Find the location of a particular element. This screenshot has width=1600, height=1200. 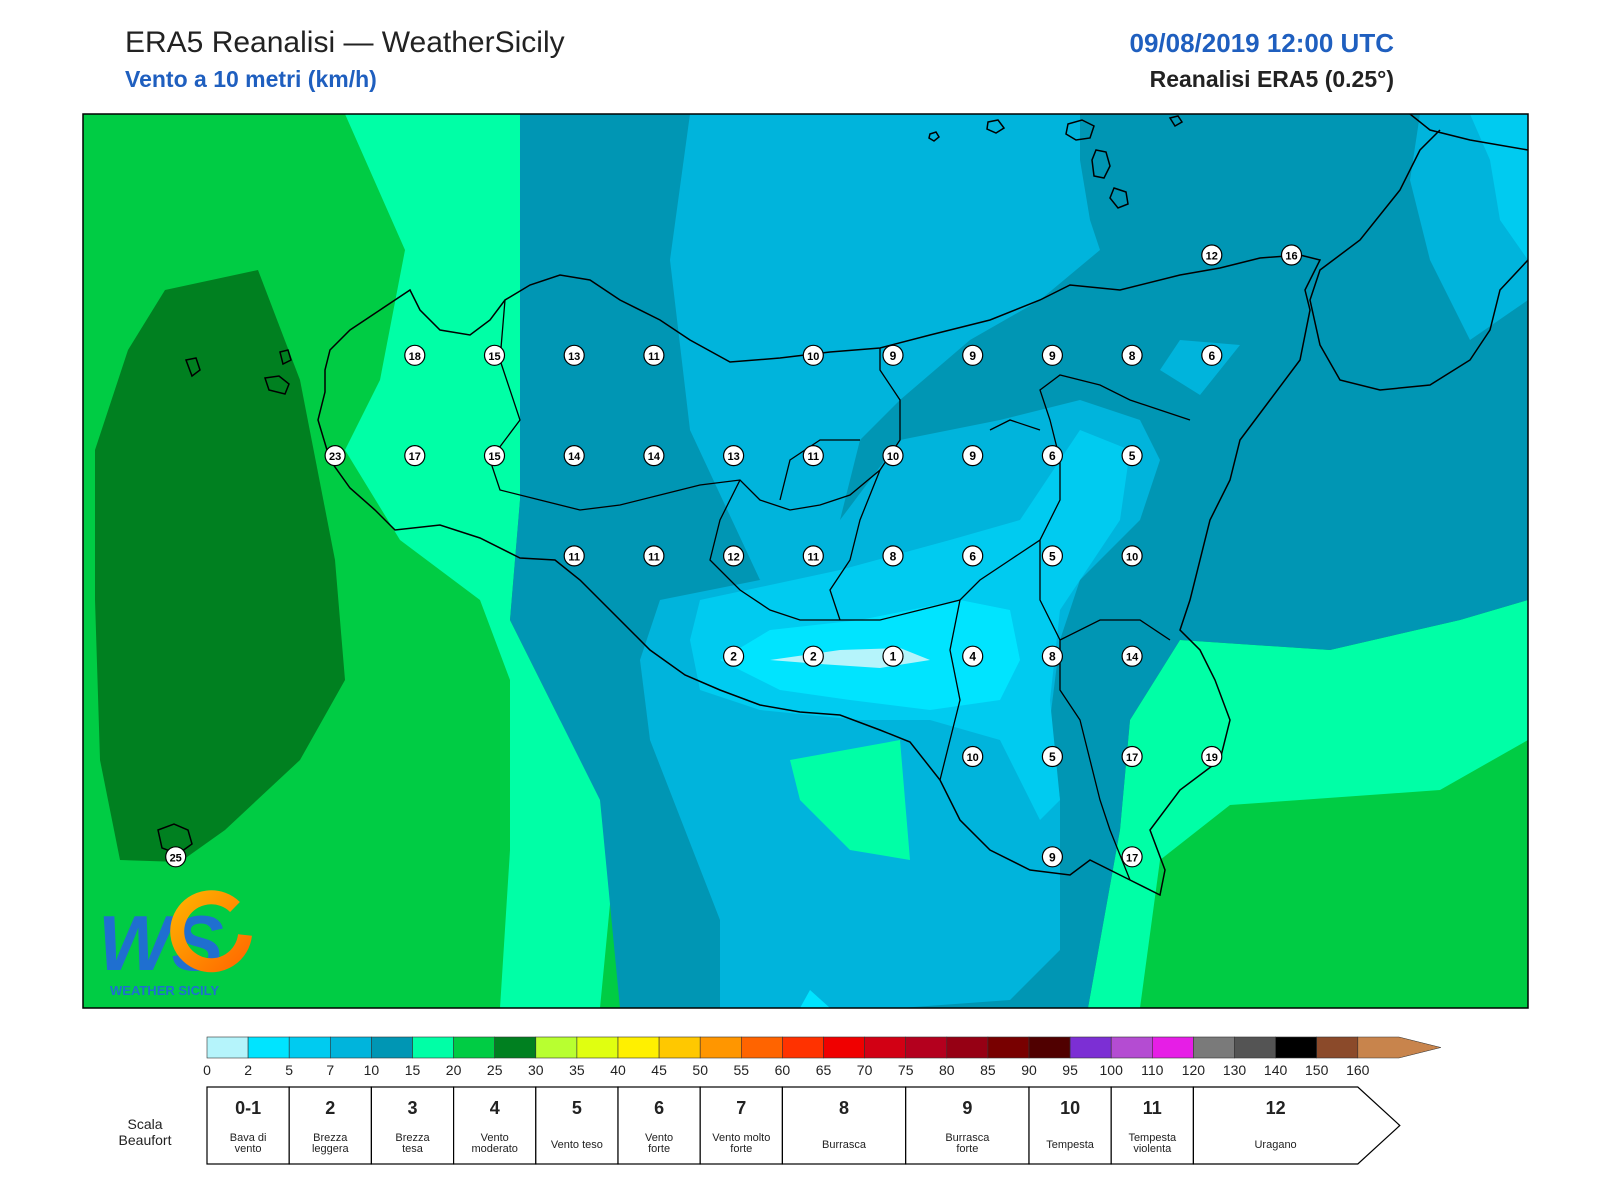

station-marker: 23 is located at coordinates (335, 456).